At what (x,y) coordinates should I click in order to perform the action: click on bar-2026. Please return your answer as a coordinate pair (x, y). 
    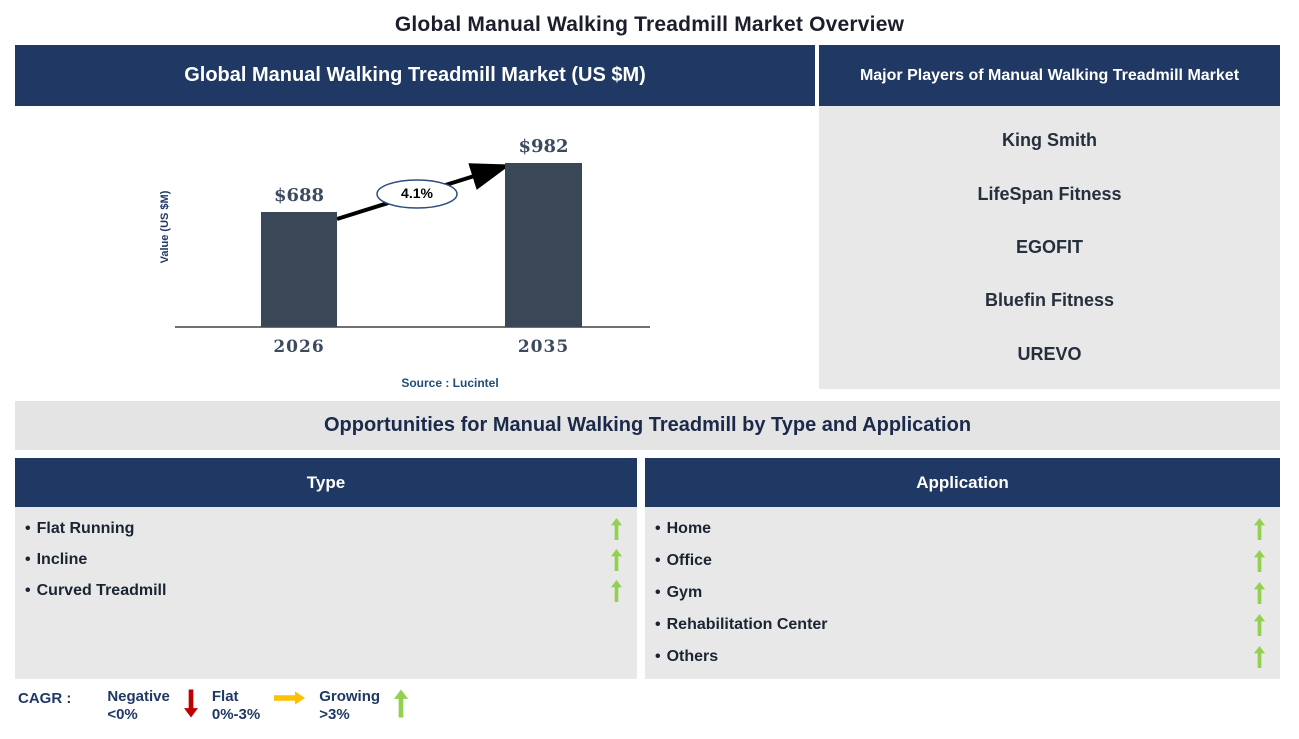
    Looking at the image, I should click on (299, 269).